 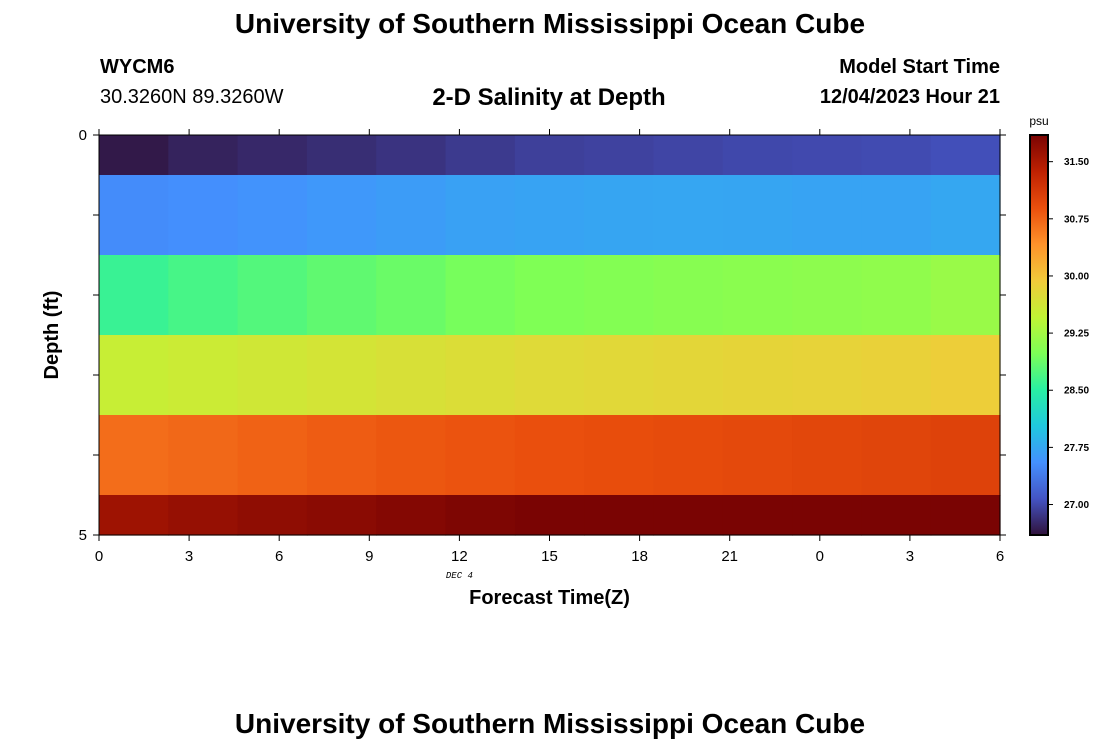 I want to click on y-tick-label: 0, so click(x=83, y=135).